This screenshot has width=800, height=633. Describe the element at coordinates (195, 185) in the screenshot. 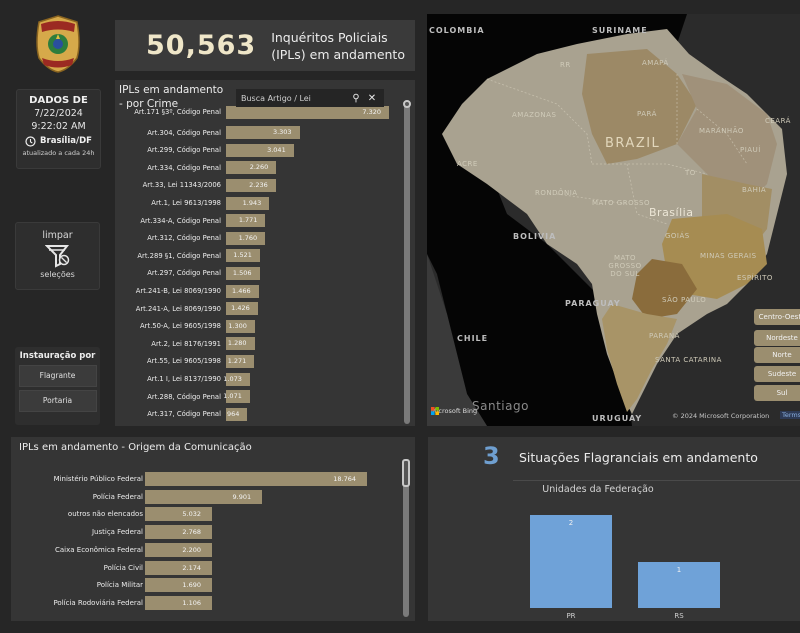

I see `crime-row: Art.33, Lei 11343/2006 2.236` at that location.